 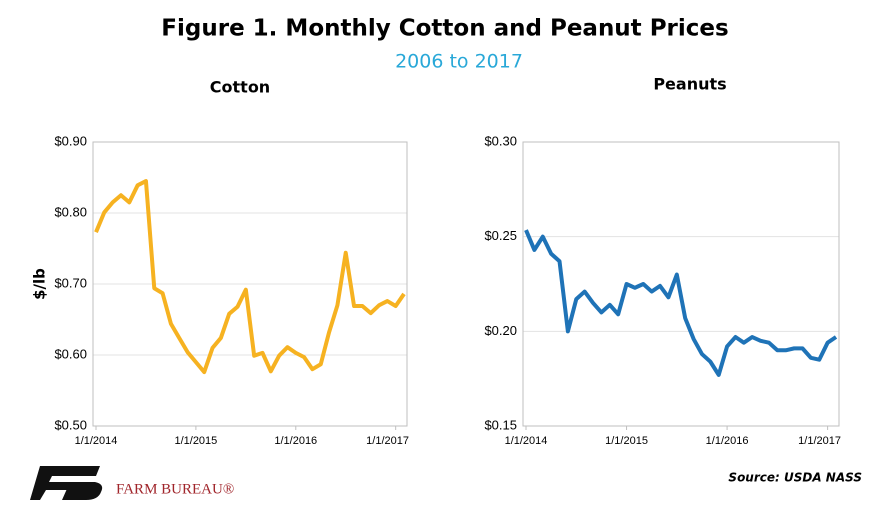 What do you see at coordinates (500, 140) in the screenshot?
I see `y-tick-label: $0.30` at bounding box center [500, 140].